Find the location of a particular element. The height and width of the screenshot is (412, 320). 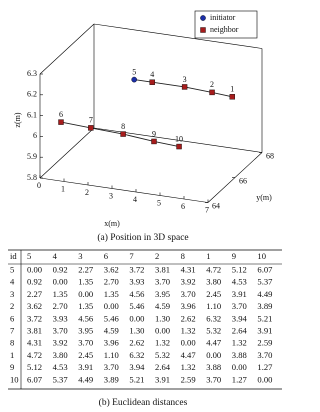

z-tick-label: 6.2 is located at coordinates (32, 94).